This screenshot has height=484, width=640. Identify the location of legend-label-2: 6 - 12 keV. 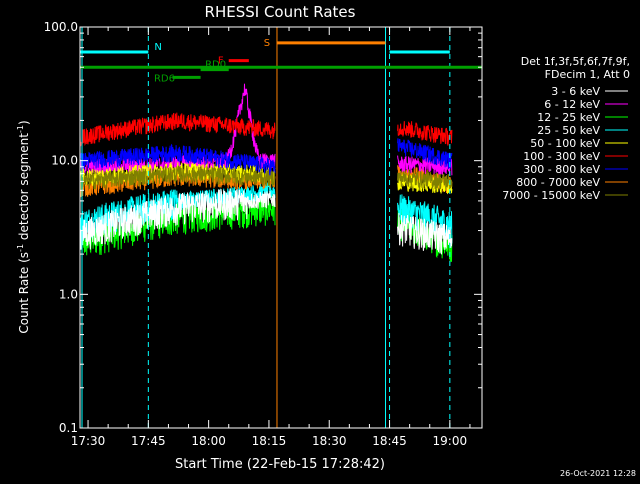
(572, 104).